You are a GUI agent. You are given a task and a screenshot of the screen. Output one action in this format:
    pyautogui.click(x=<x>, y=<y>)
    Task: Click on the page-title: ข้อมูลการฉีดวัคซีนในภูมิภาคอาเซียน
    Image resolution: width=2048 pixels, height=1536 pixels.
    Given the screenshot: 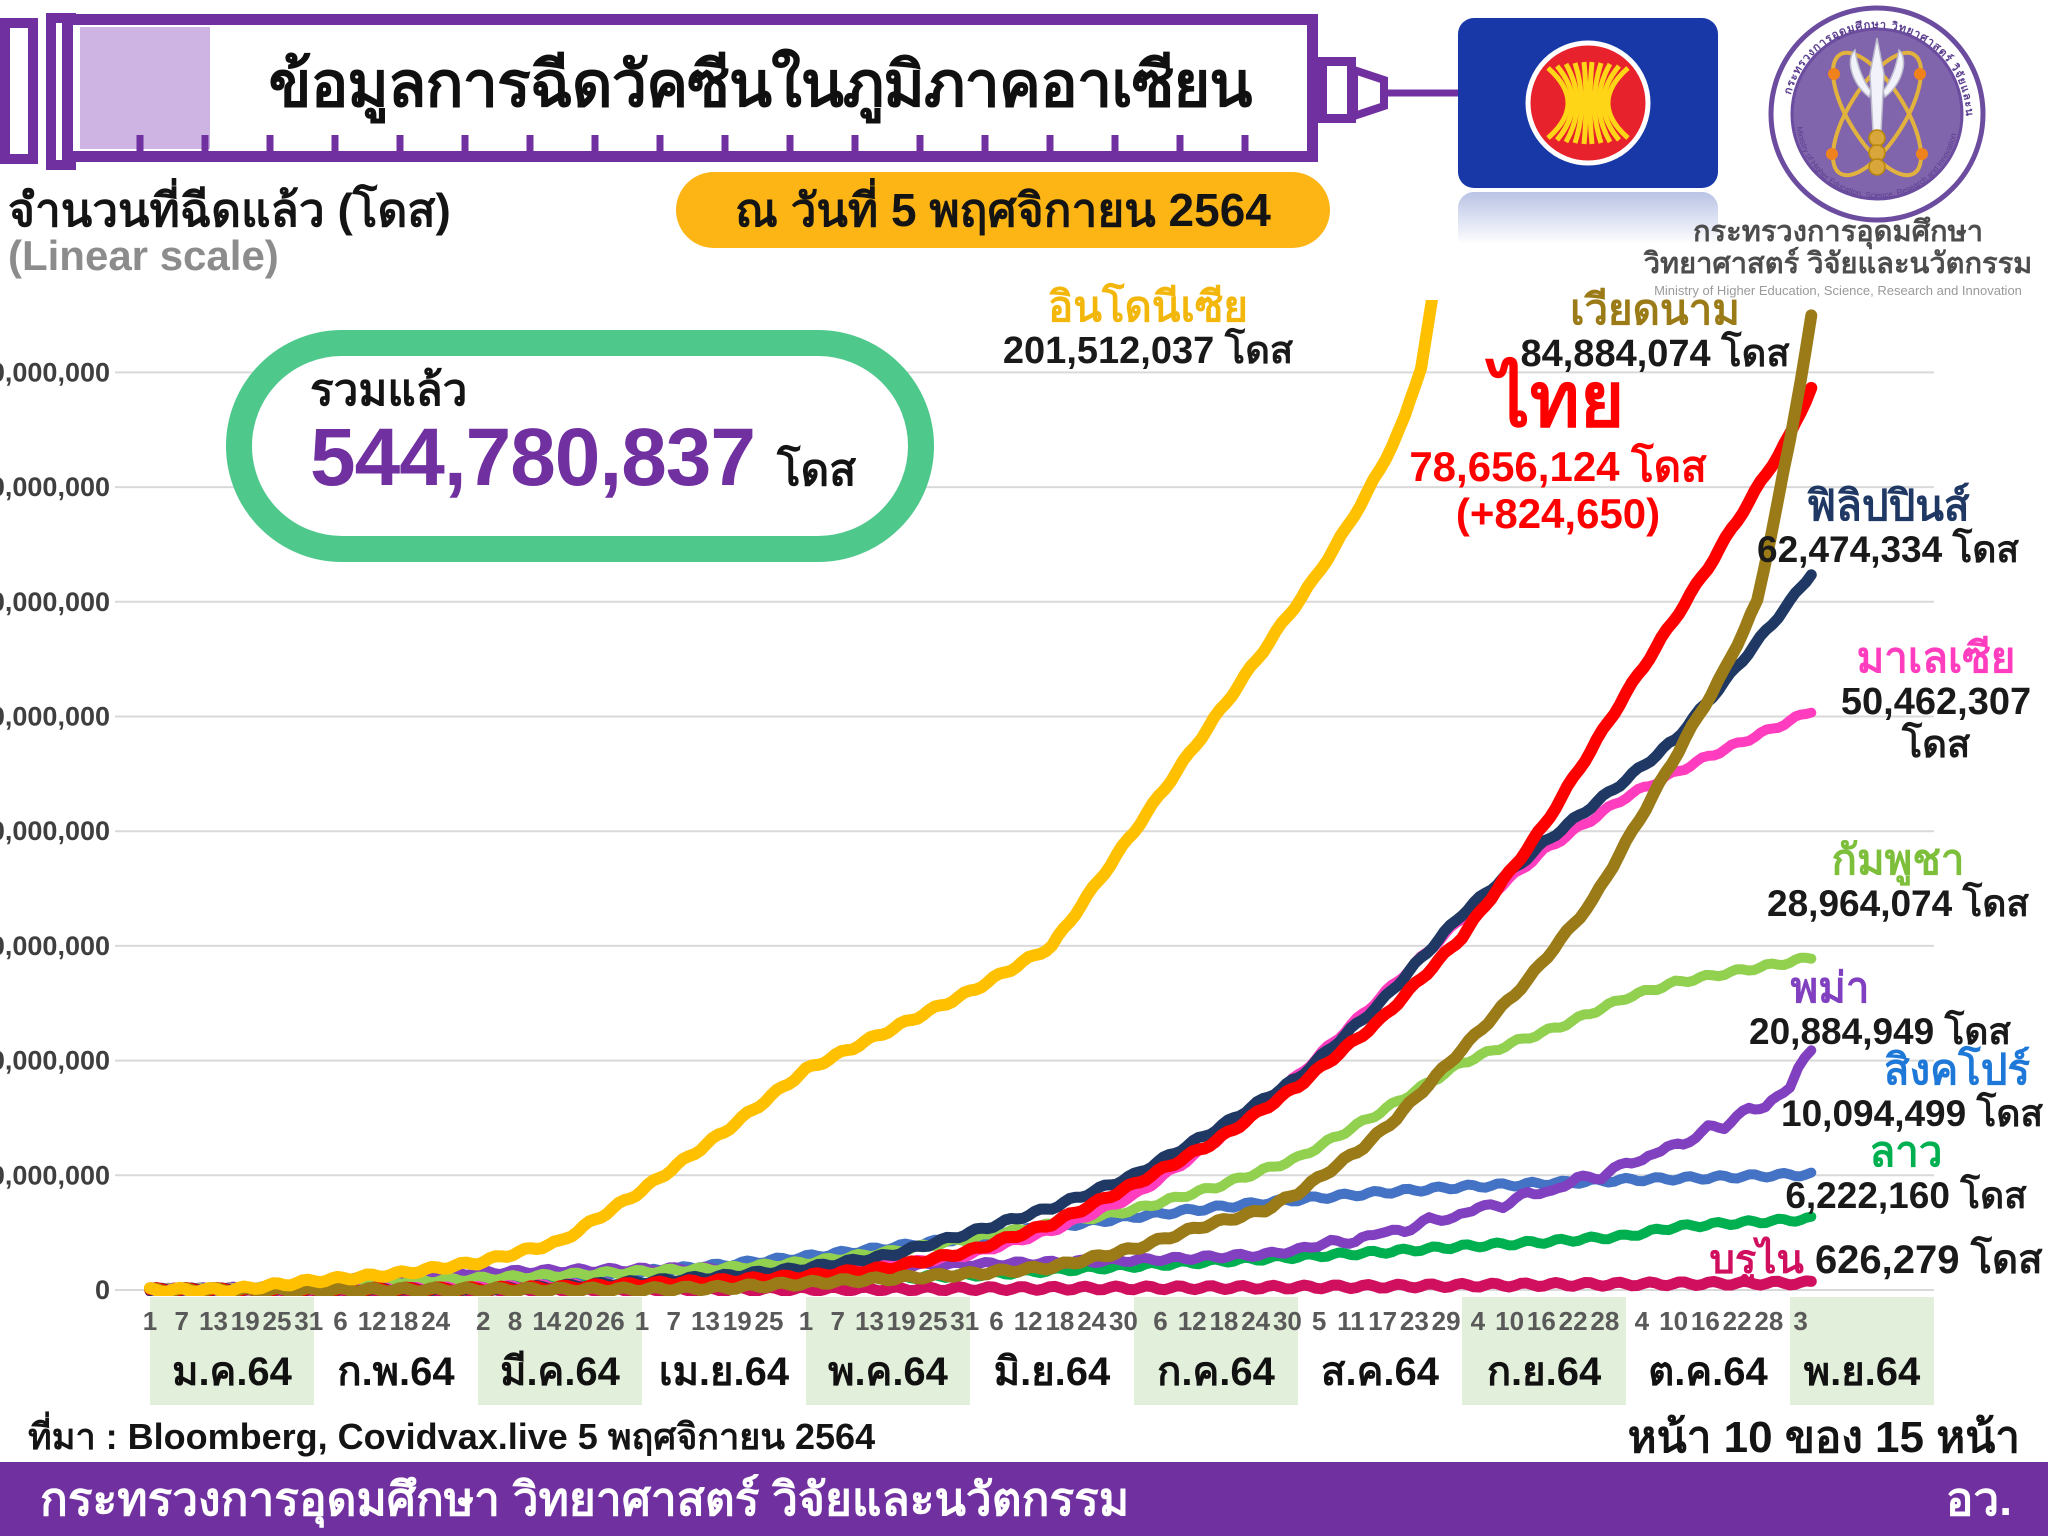 What is the action you would take?
    pyautogui.click(x=760, y=85)
    